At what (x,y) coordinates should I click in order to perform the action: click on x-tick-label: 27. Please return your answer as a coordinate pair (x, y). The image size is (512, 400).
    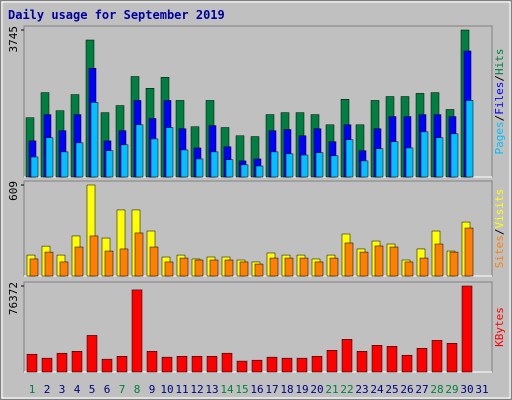
    Looking at the image, I should click on (421, 389).